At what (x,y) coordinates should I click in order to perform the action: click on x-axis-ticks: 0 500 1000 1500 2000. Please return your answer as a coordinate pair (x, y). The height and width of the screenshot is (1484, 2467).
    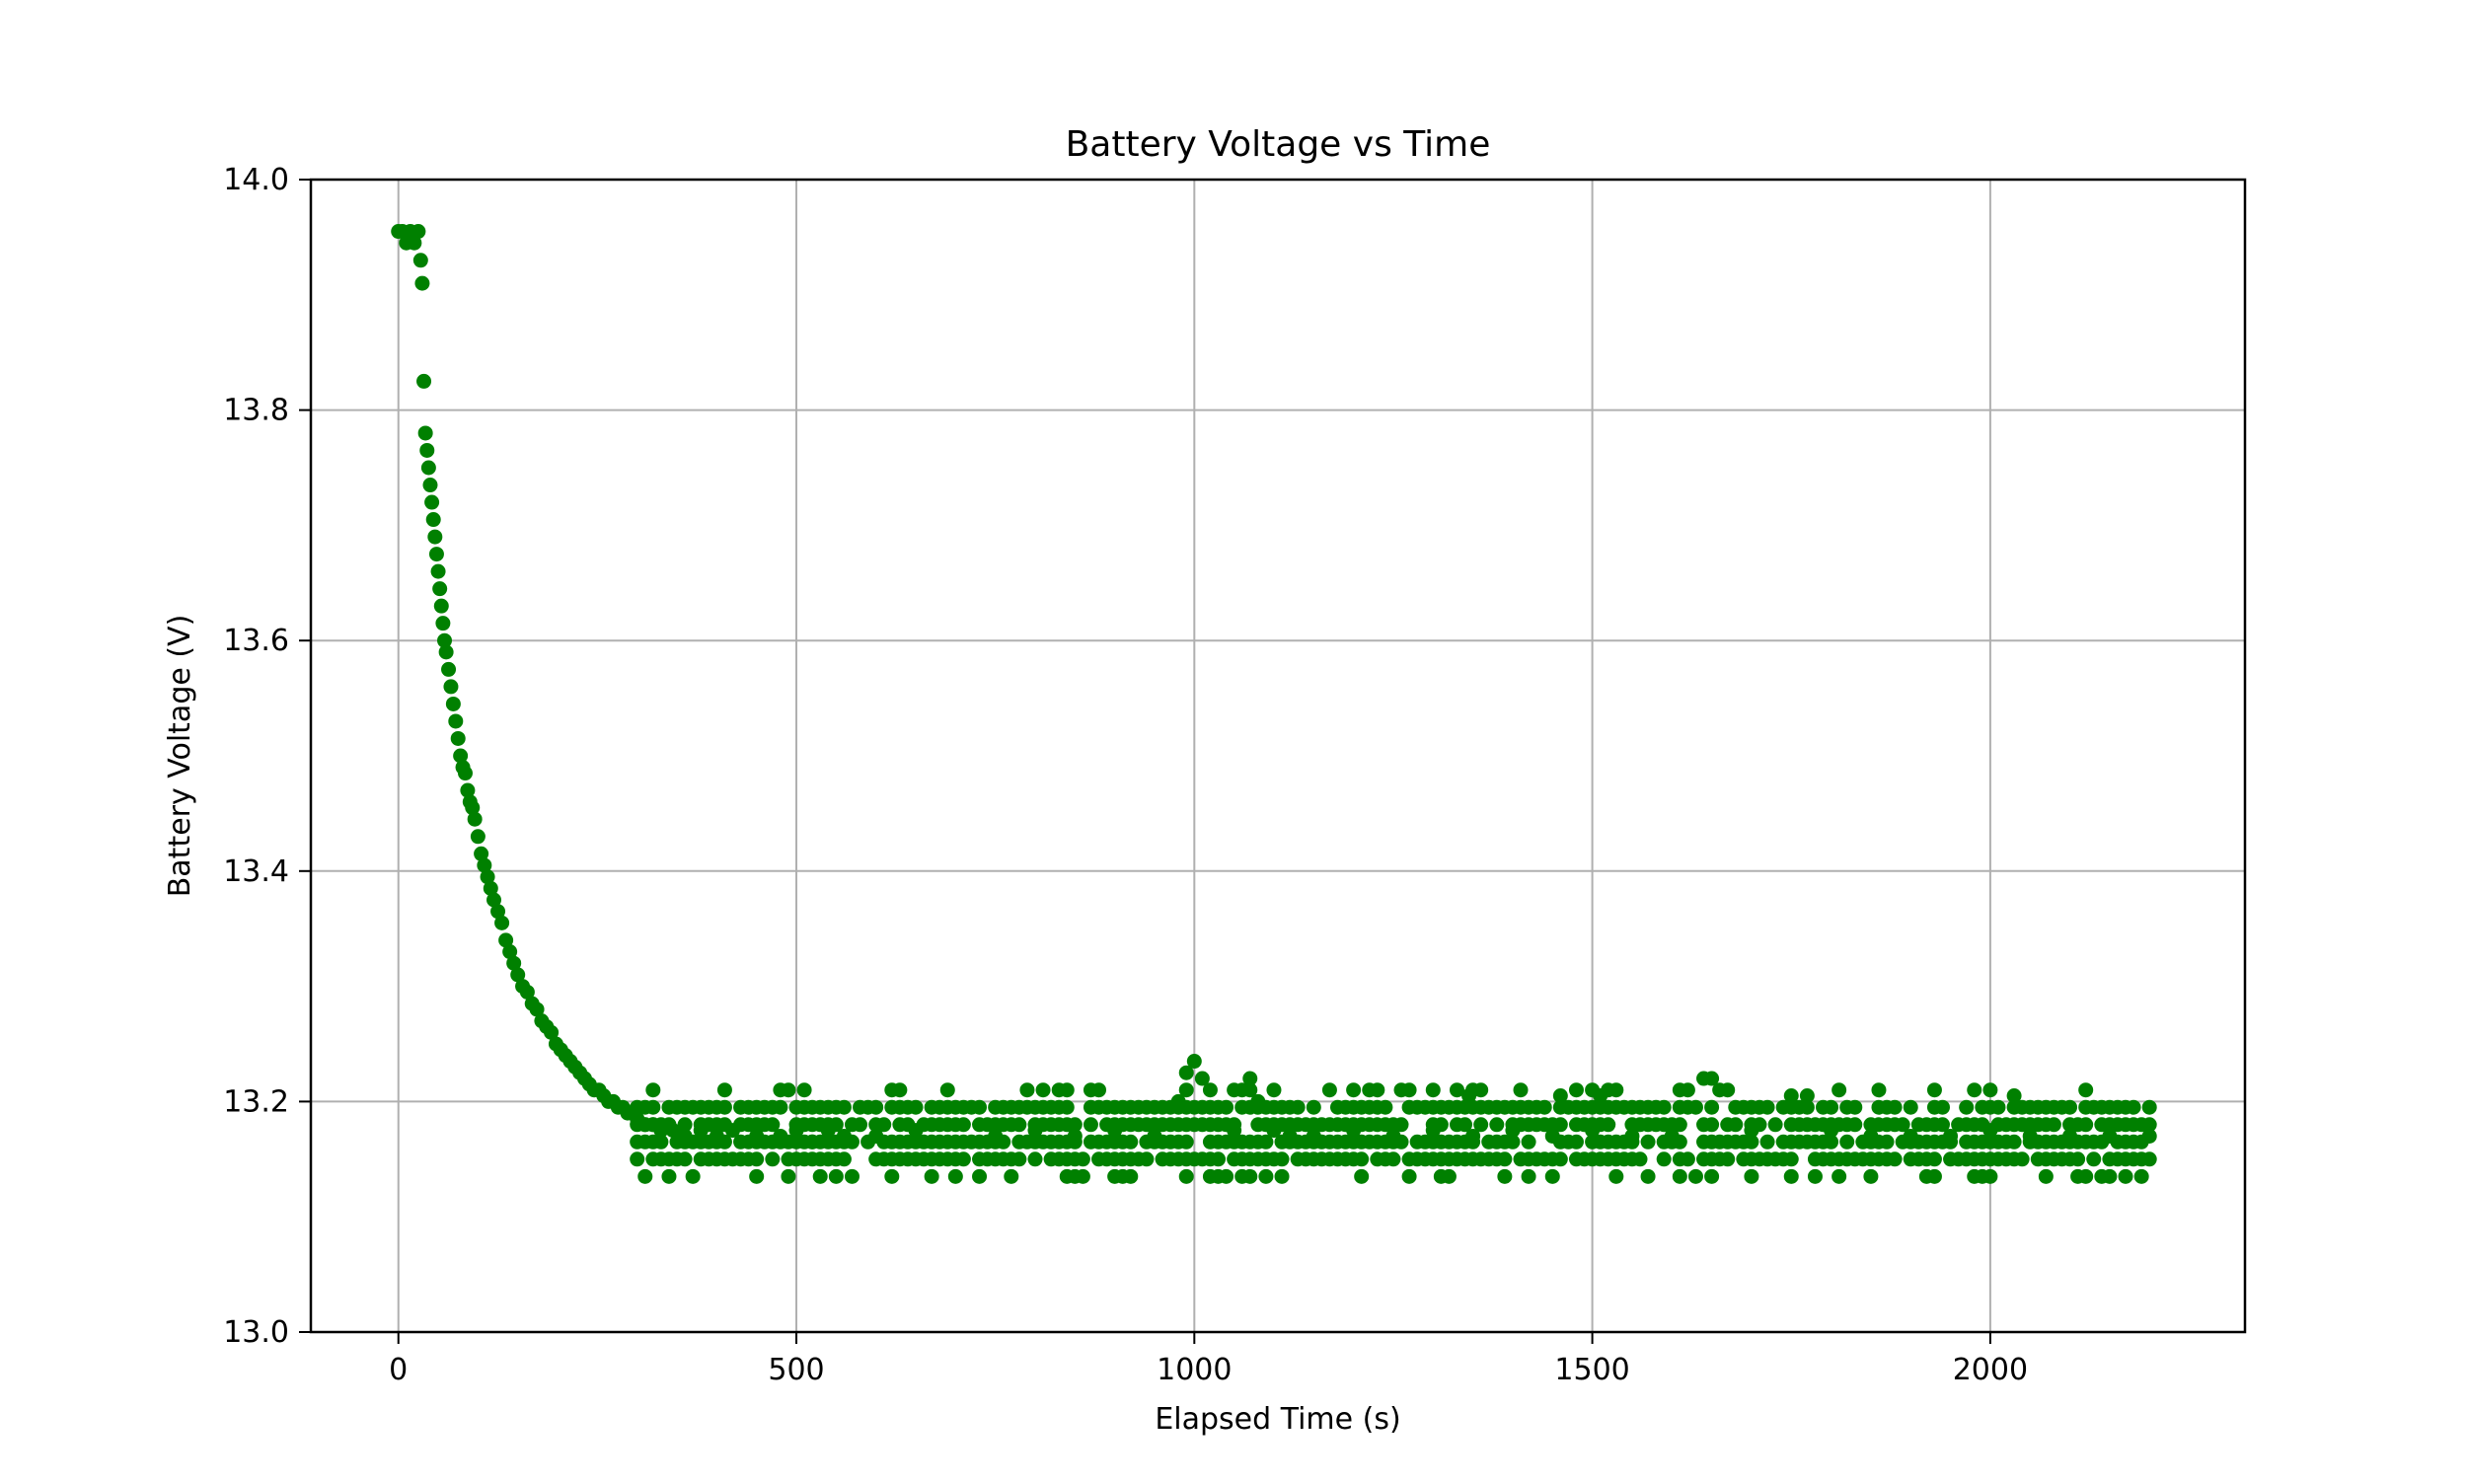
    Looking at the image, I should click on (1208, 1359).